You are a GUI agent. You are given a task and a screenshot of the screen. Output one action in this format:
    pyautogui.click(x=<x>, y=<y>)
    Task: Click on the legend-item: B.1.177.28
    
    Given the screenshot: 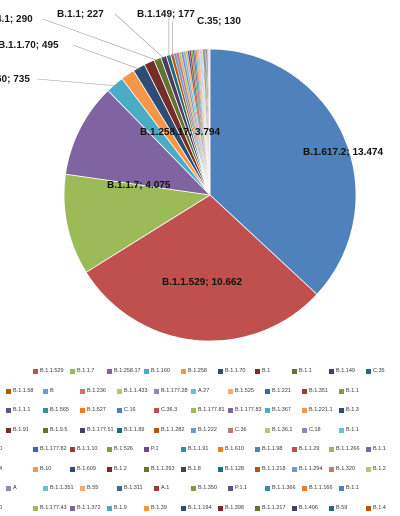 What is the action you would take?
    pyautogui.click(x=171, y=391)
    